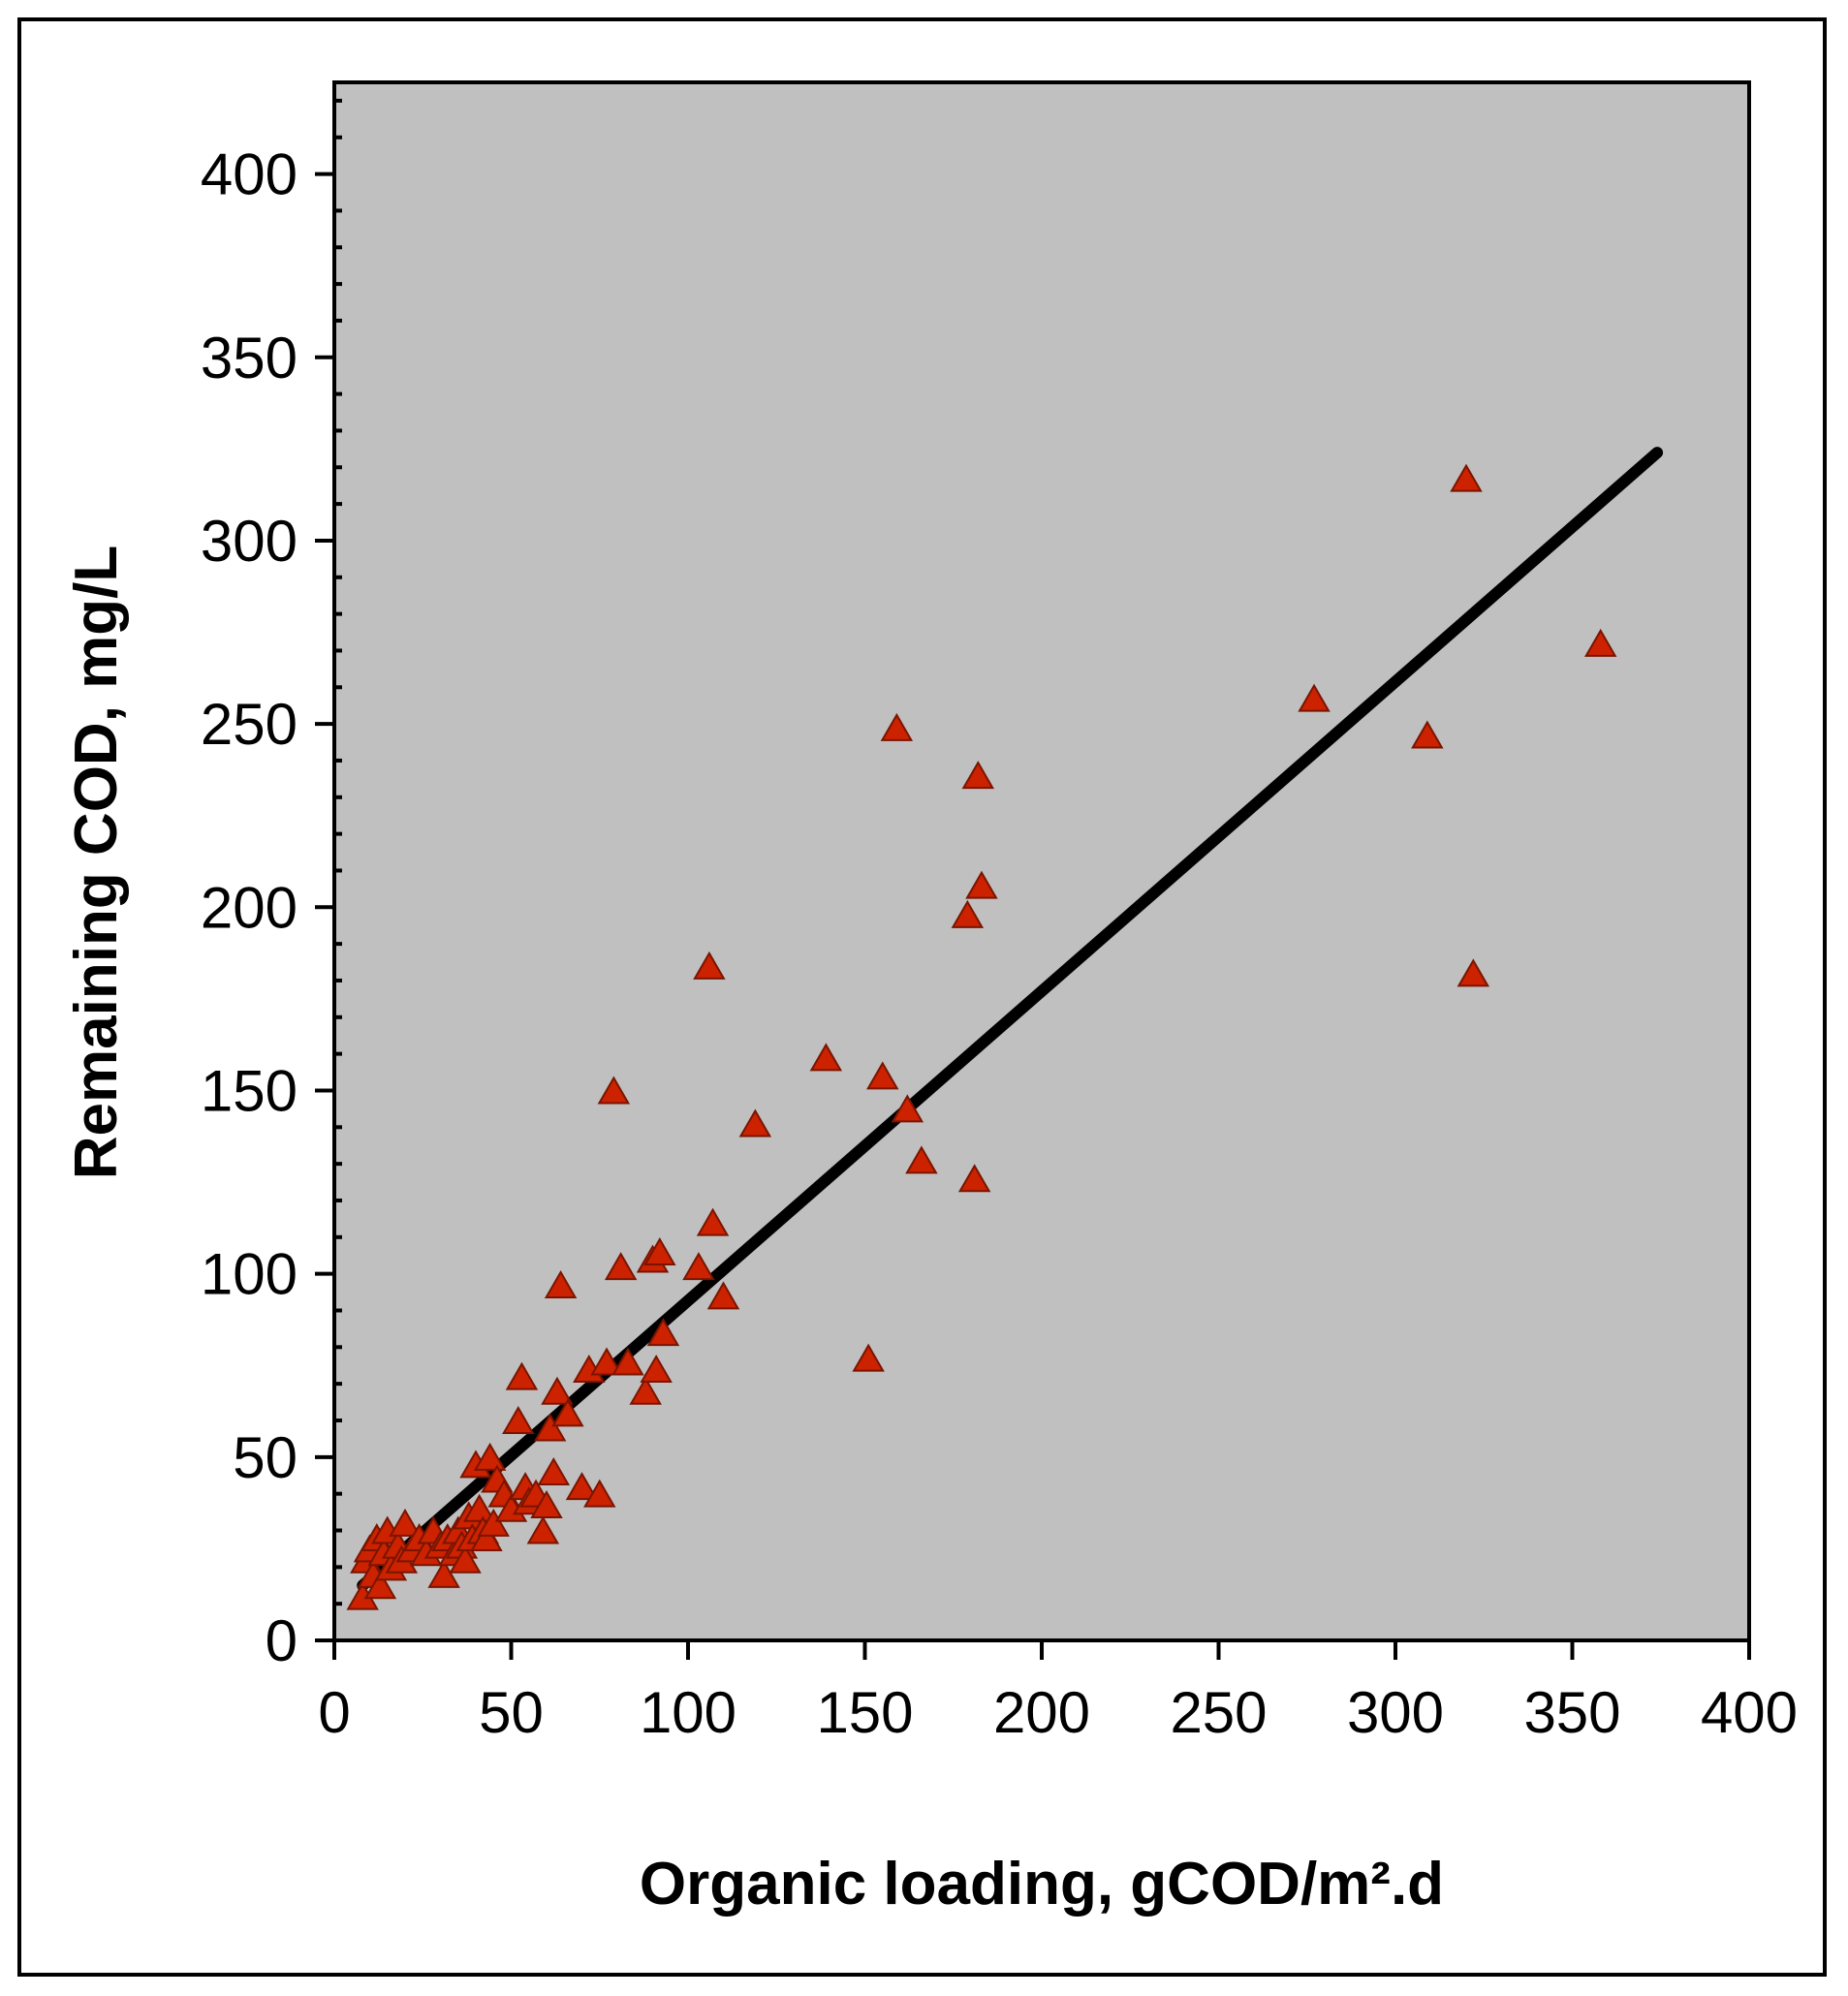 This screenshot has height=1996, width=1848. What do you see at coordinates (249, 724) in the screenshot?
I see `y-tick-label: 250` at bounding box center [249, 724].